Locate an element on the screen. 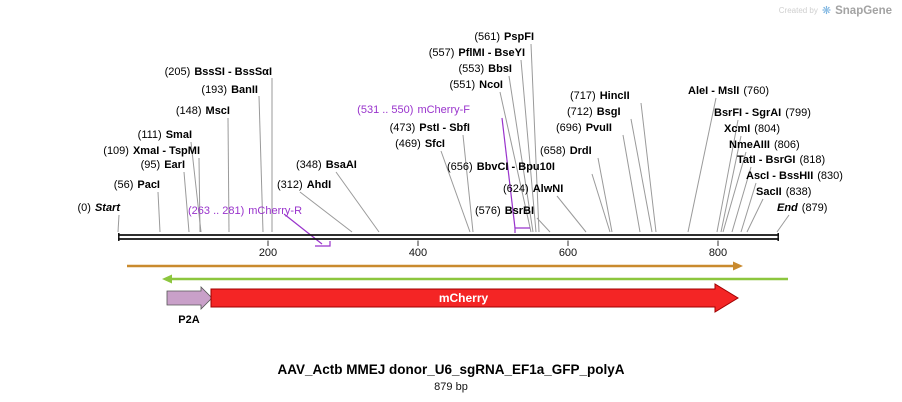 The height and width of the screenshot is (402, 902). mcherry-arrow is located at coordinates (474, 298).